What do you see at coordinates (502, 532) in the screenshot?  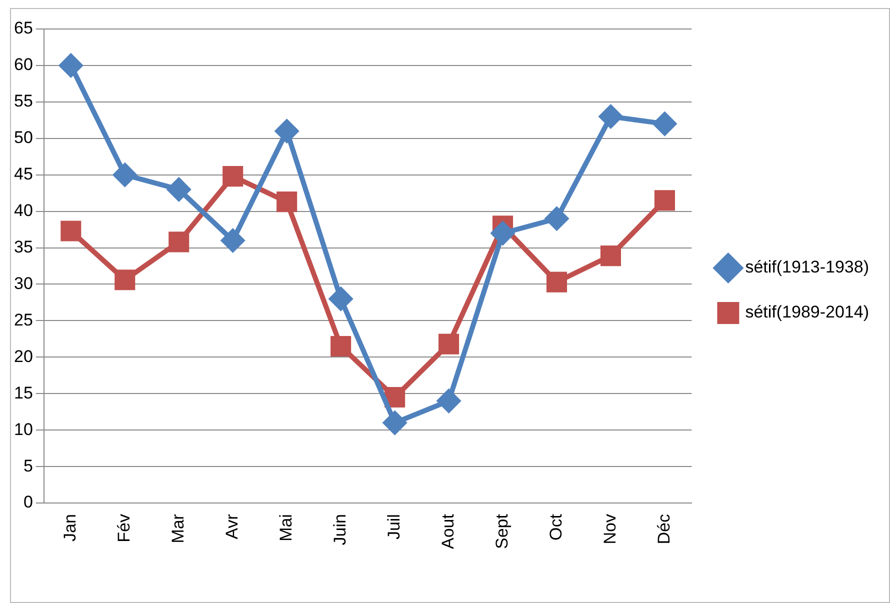 I see `x-tick-label: Sept` at bounding box center [502, 532].